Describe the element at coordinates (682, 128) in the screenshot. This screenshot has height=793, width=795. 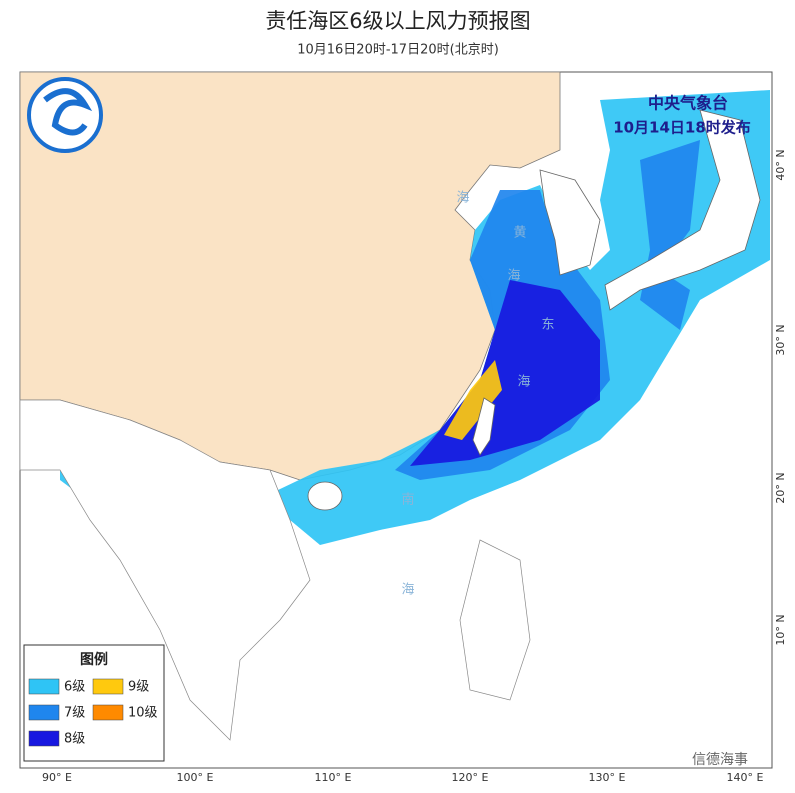
I see `issue-time: 10月14日18时发布` at that location.